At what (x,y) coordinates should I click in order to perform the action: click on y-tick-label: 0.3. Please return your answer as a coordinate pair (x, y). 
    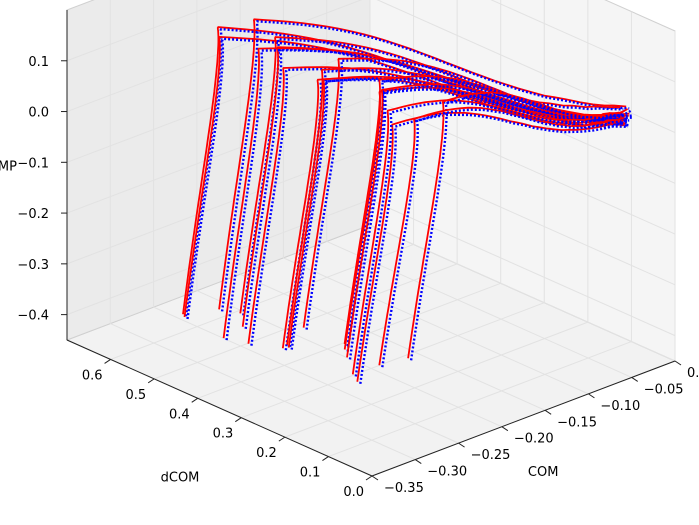
    Looking at the image, I should click on (223, 434).